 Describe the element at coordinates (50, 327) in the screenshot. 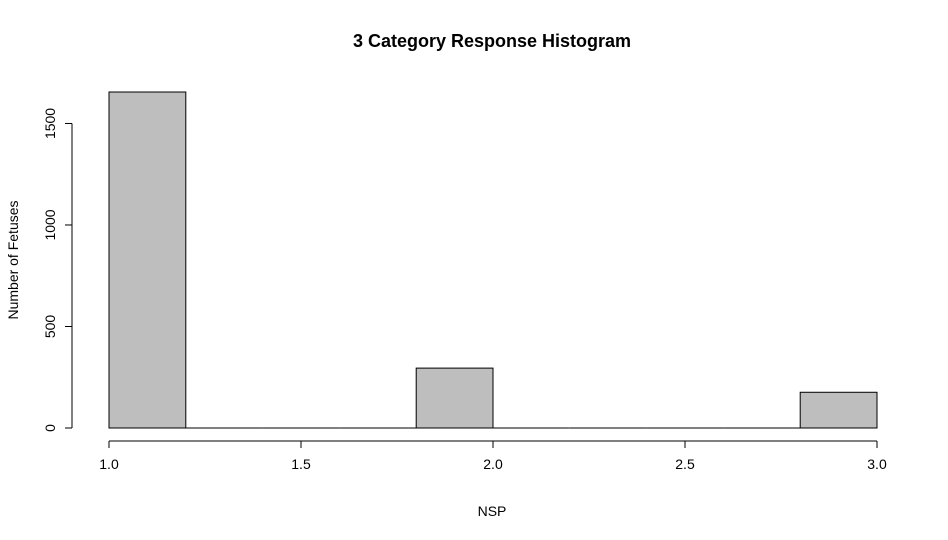

I see `y-tick-label-1: 500` at that location.